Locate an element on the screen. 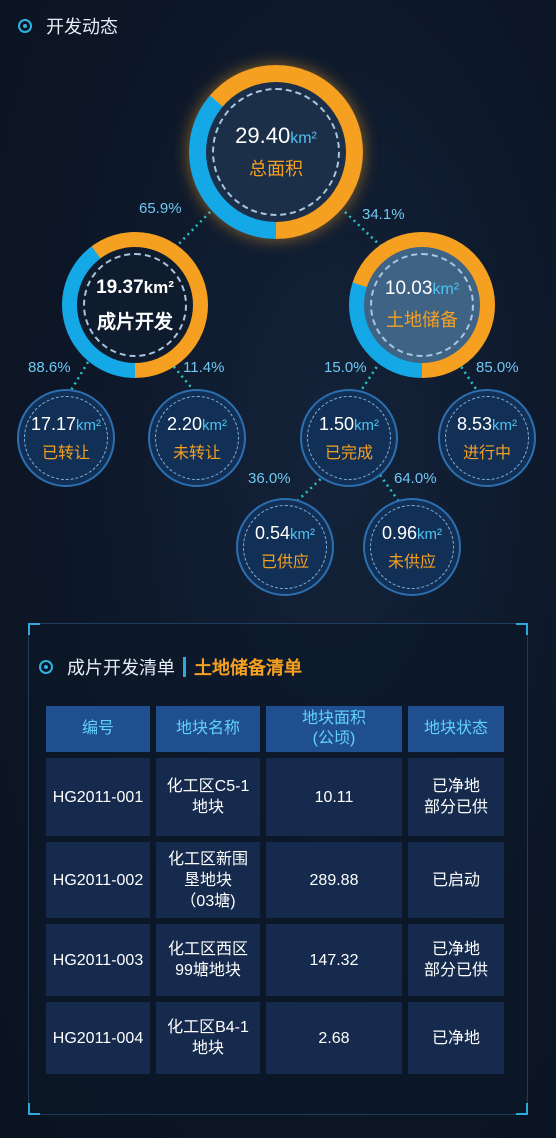 This screenshot has height=1138, width=556. table-row: HG2011-004 化工区B4-1 地块 2.68 已净地 is located at coordinates (275, 1038).